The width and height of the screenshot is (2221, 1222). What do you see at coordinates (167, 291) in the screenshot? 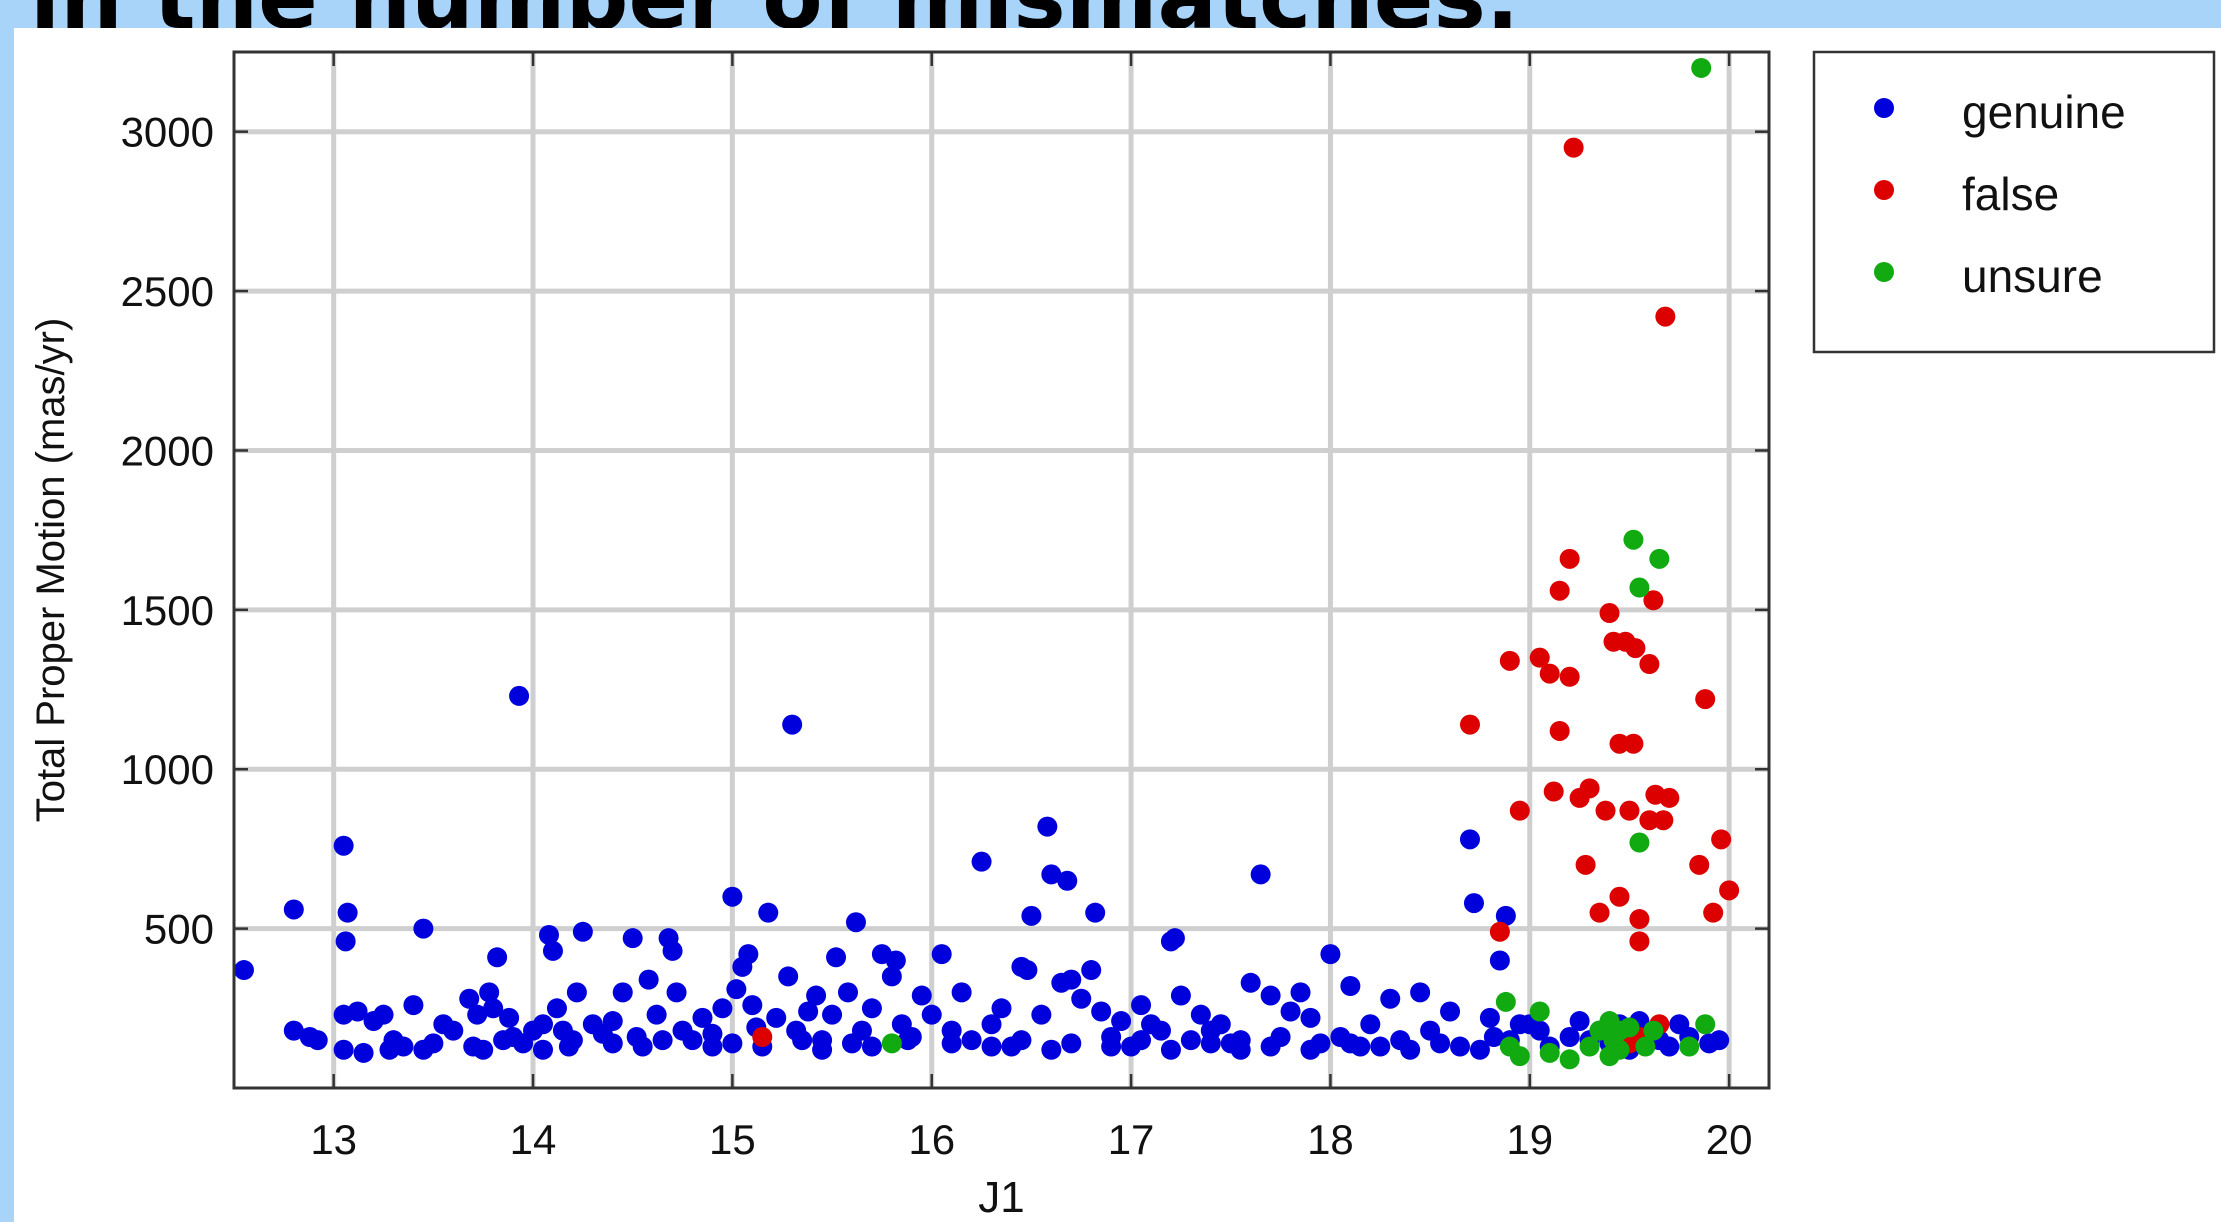
I see `y-tick-label: 2500` at bounding box center [167, 291].